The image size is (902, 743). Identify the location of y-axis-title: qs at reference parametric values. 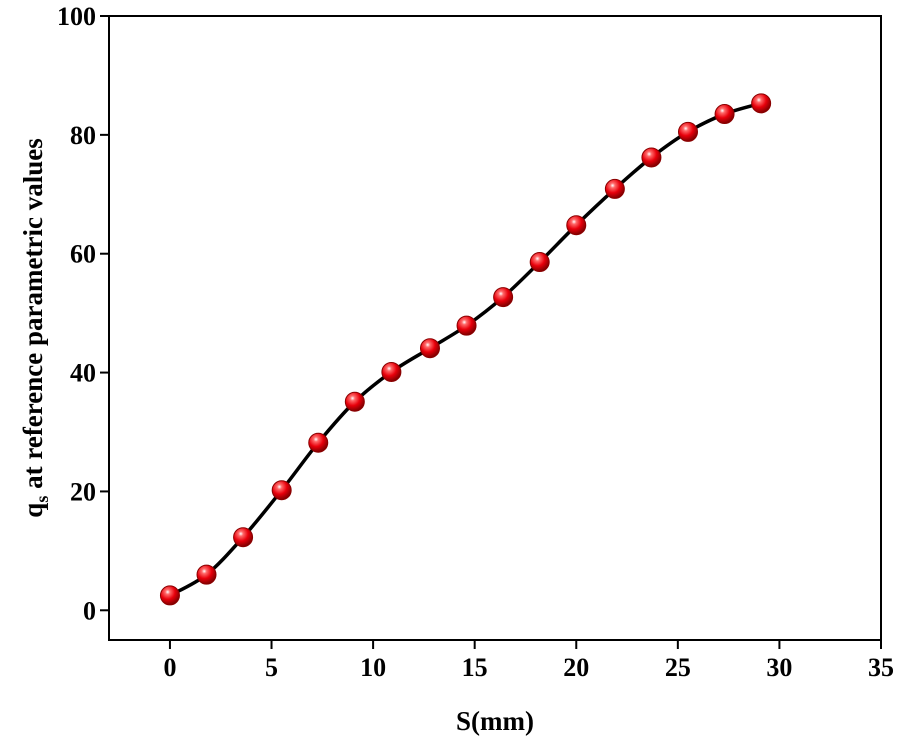
(35, 327).